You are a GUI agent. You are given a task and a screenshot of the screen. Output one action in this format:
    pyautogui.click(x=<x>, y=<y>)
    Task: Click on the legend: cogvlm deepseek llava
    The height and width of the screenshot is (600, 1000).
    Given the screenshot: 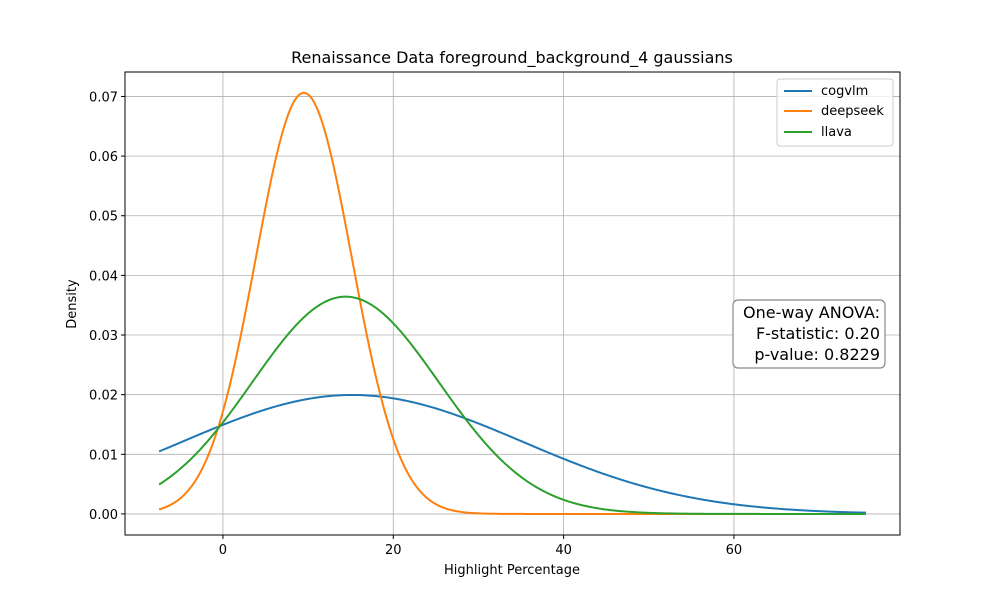 What is the action you would take?
    pyautogui.click(x=835, y=112)
    